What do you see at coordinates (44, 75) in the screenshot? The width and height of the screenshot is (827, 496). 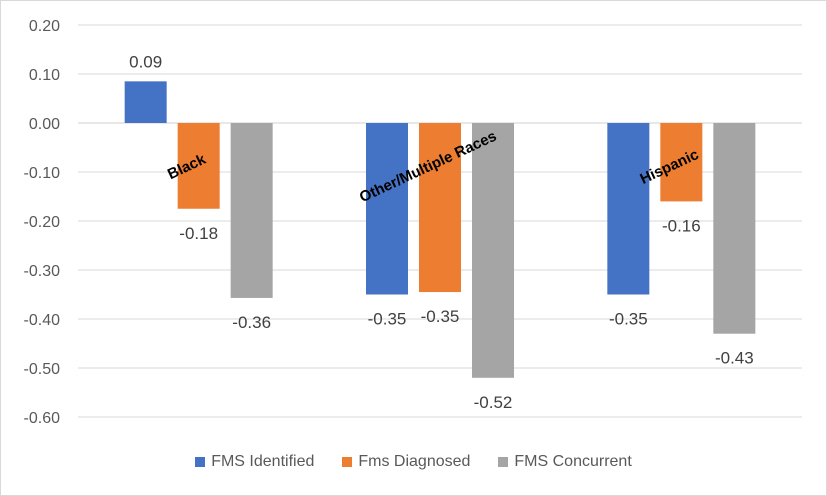 I see `y-tick-label: 0.10` at bounding box center [44, 75].